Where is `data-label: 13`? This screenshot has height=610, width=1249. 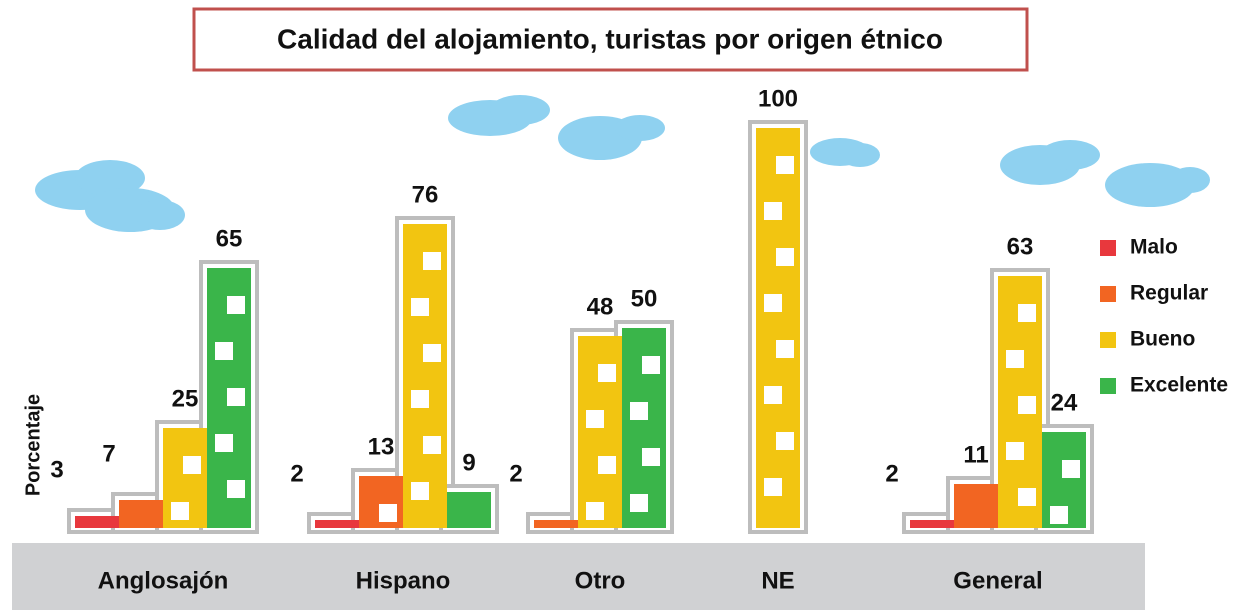 data-label: 13 is located at coordinates (381, 446).